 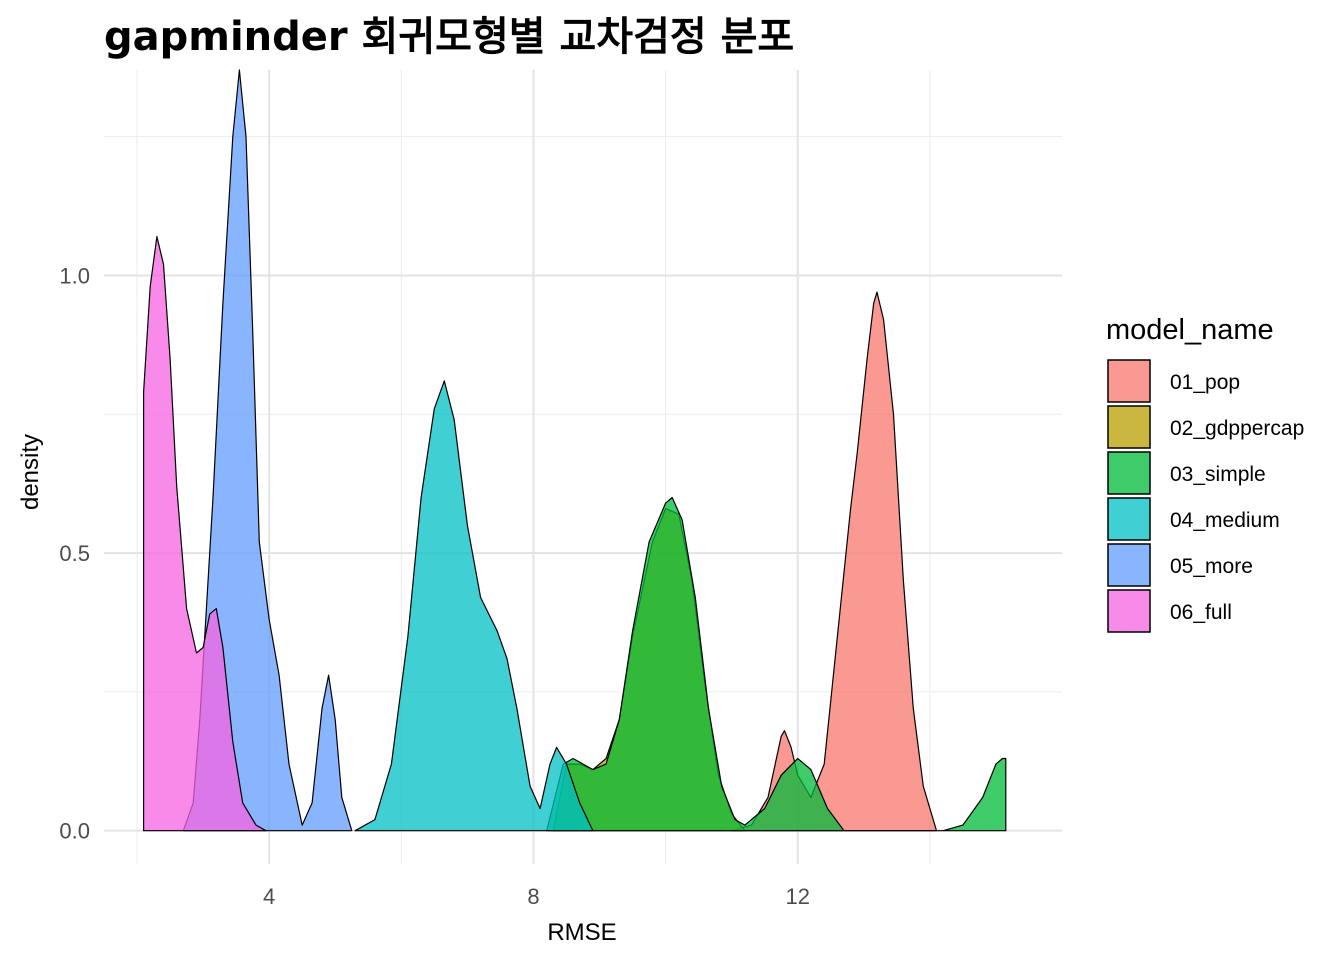 What do you see at coordinates (1205, 382) in the screenshot?
I see `legend-label-01_pop: 01_pop` at bounding box center [1205, 382].